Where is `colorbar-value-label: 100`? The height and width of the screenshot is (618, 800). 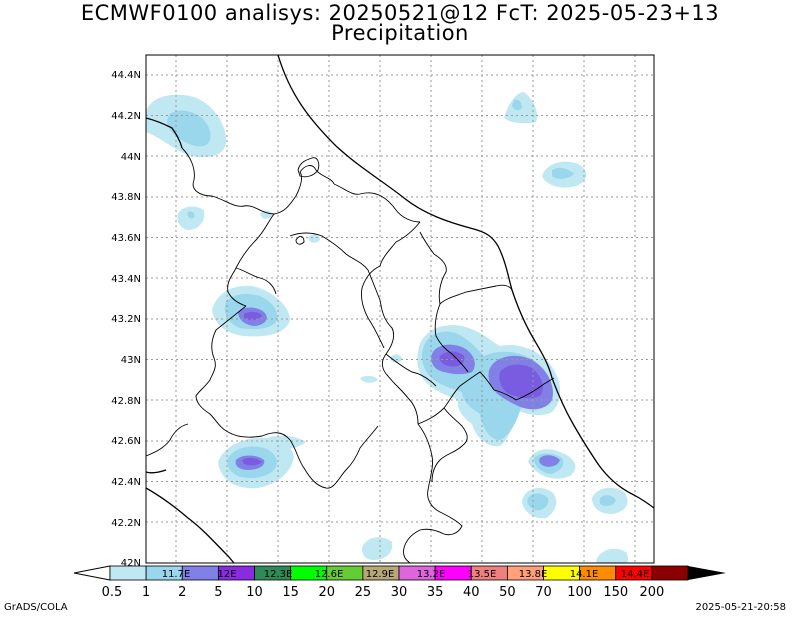
colorbar-value-label: 100 is located at coordinates (579, 592).